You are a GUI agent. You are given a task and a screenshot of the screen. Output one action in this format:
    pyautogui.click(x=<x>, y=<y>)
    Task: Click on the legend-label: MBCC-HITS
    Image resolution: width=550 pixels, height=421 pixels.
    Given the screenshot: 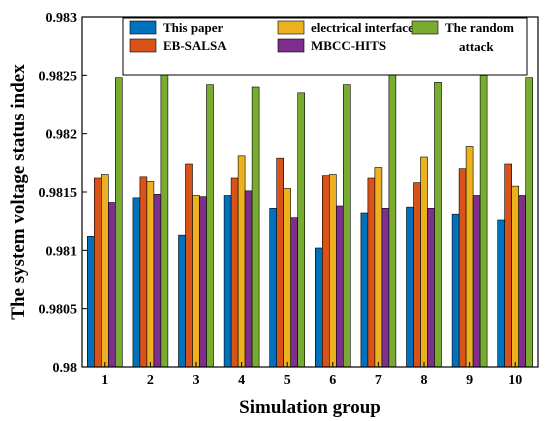 What is the action you would take?
    pyautogui.click(x=348, y=45)
    